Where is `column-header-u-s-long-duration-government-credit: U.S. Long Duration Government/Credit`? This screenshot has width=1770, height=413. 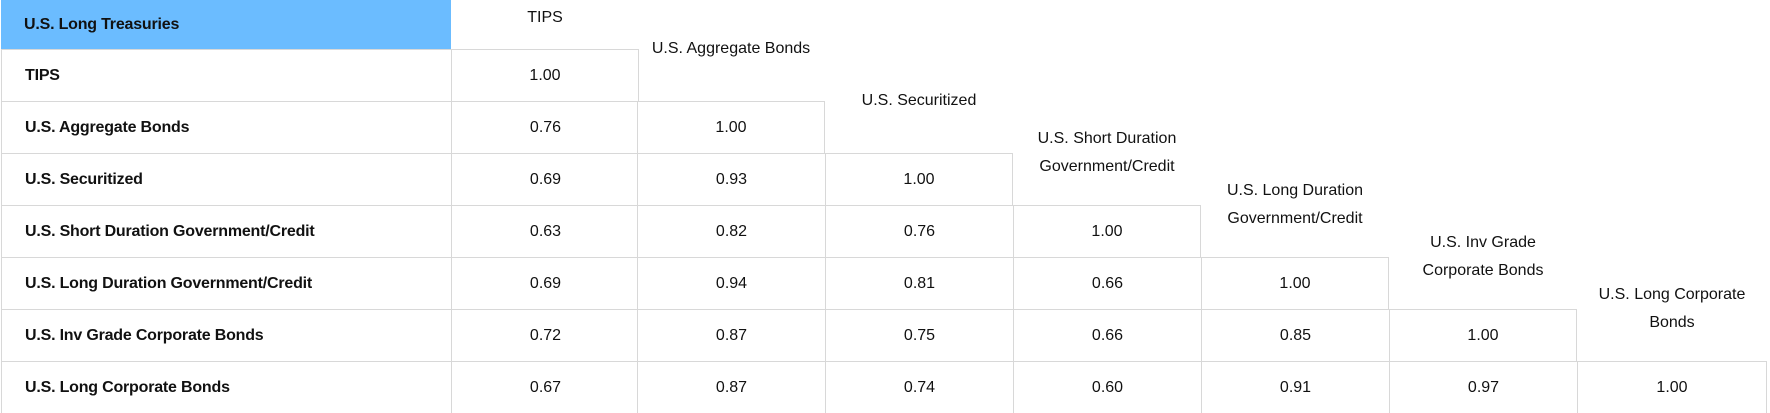
column-header-u-s-long-duration-government-credit: U.S. Long Duration Government/Credit is located at coordinates (1295, 204).